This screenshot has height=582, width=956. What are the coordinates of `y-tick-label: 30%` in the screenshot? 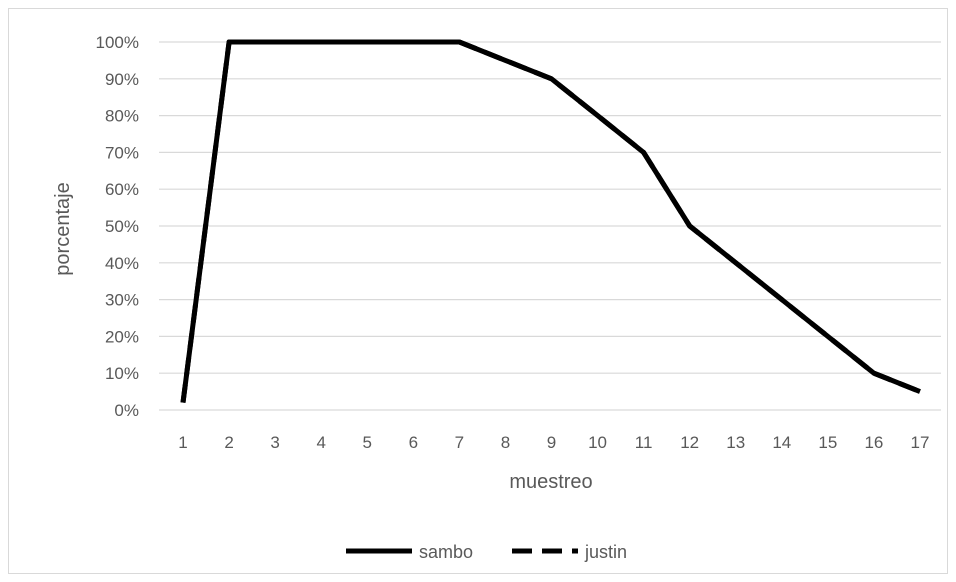 It's located at (122, 300).